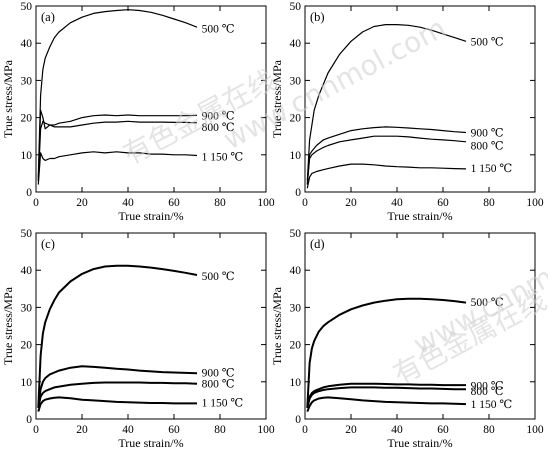 The height and width of the screenshot is (452, 548). I want to click on panel-a-xlabel: True strain/%, so click(150, 216).